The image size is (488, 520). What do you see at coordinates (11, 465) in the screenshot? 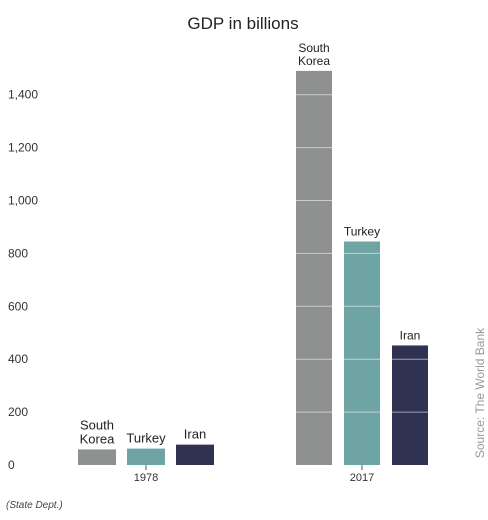
I see `y-tick-label: 0` at bounding box center [11, 465].